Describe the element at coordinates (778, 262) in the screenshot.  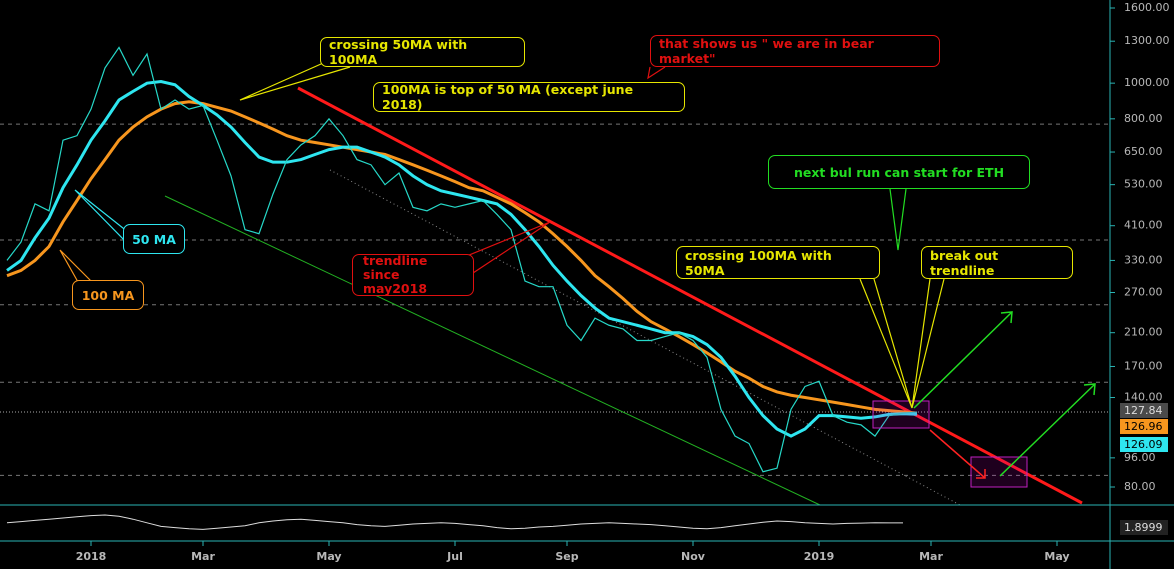
I see `annotation: crossing 100MA with 50MA` at that location.